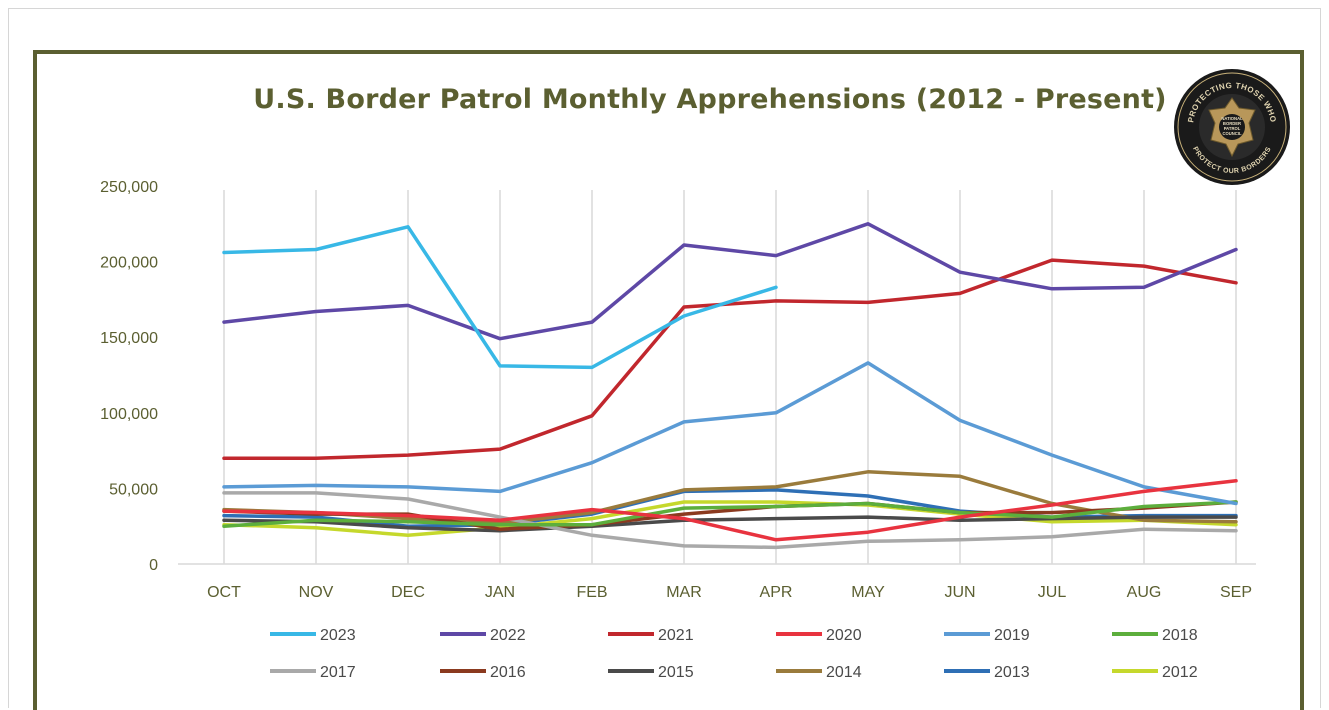 This screenshot has height=710, width=1329. Describe the element at coordinates (129, 376) in the screenshot. I see `y-axis-labels: 0 50,000 100,000 150,000 200,000 250,000` at that location.